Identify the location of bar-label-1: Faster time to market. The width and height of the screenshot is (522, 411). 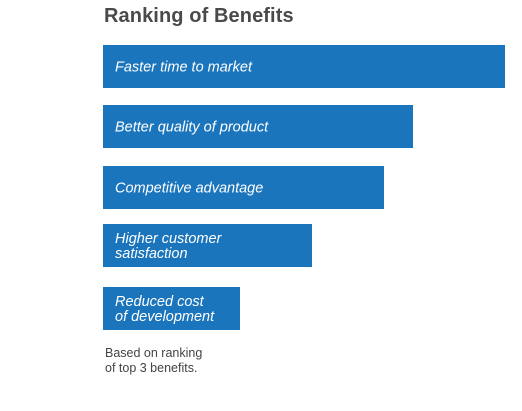
(184, 68).